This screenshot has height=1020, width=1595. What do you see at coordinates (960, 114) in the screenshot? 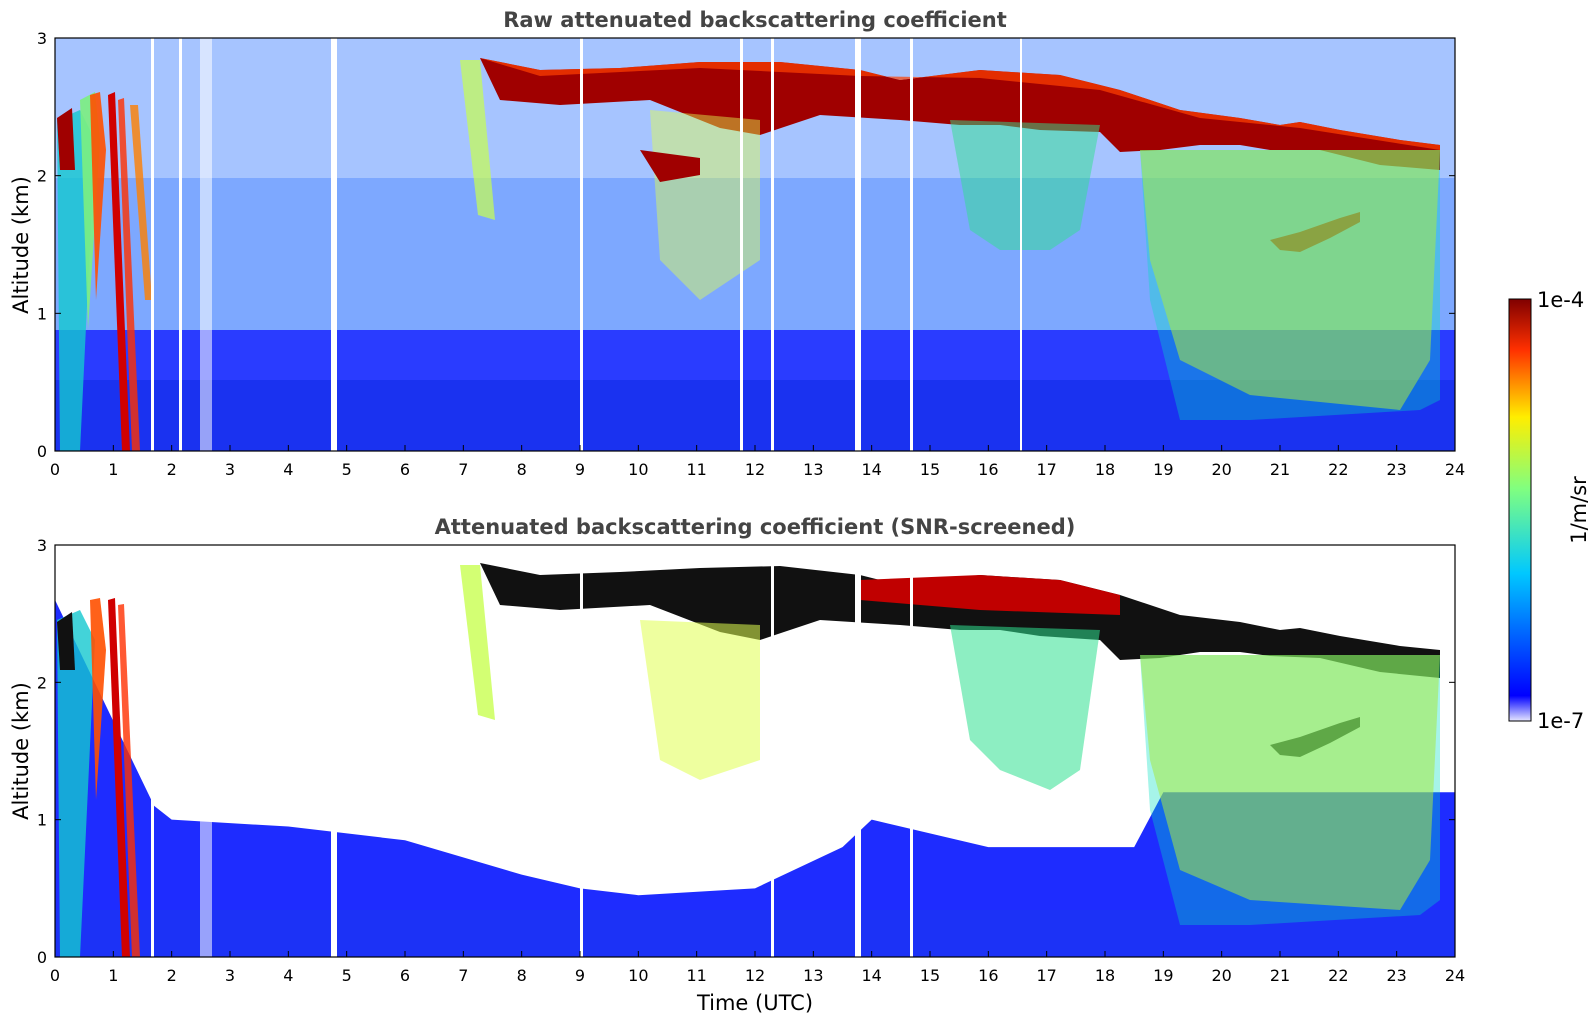
I see `raw-upper-cloud-layer` at bounding box center [960, 114].